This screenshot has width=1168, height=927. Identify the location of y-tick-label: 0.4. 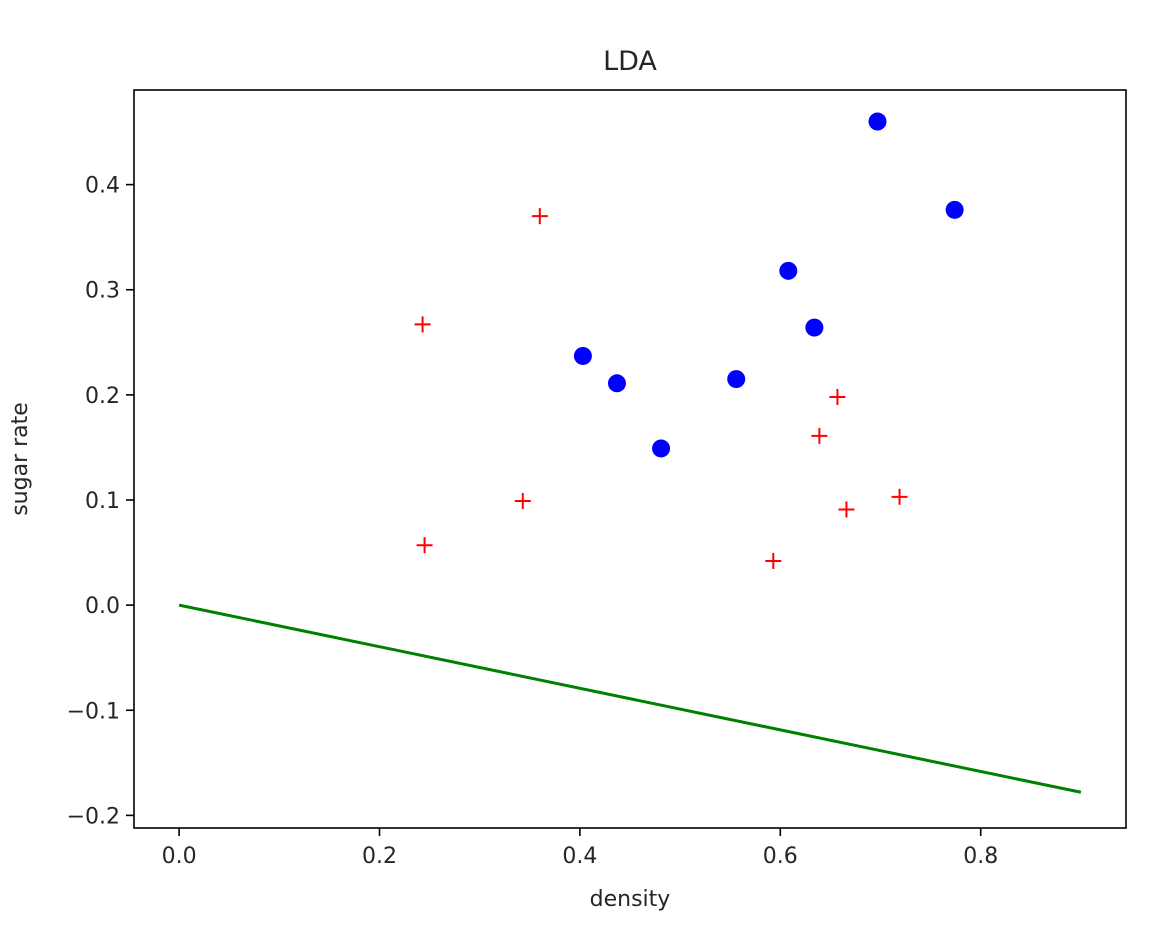
(102, 186).